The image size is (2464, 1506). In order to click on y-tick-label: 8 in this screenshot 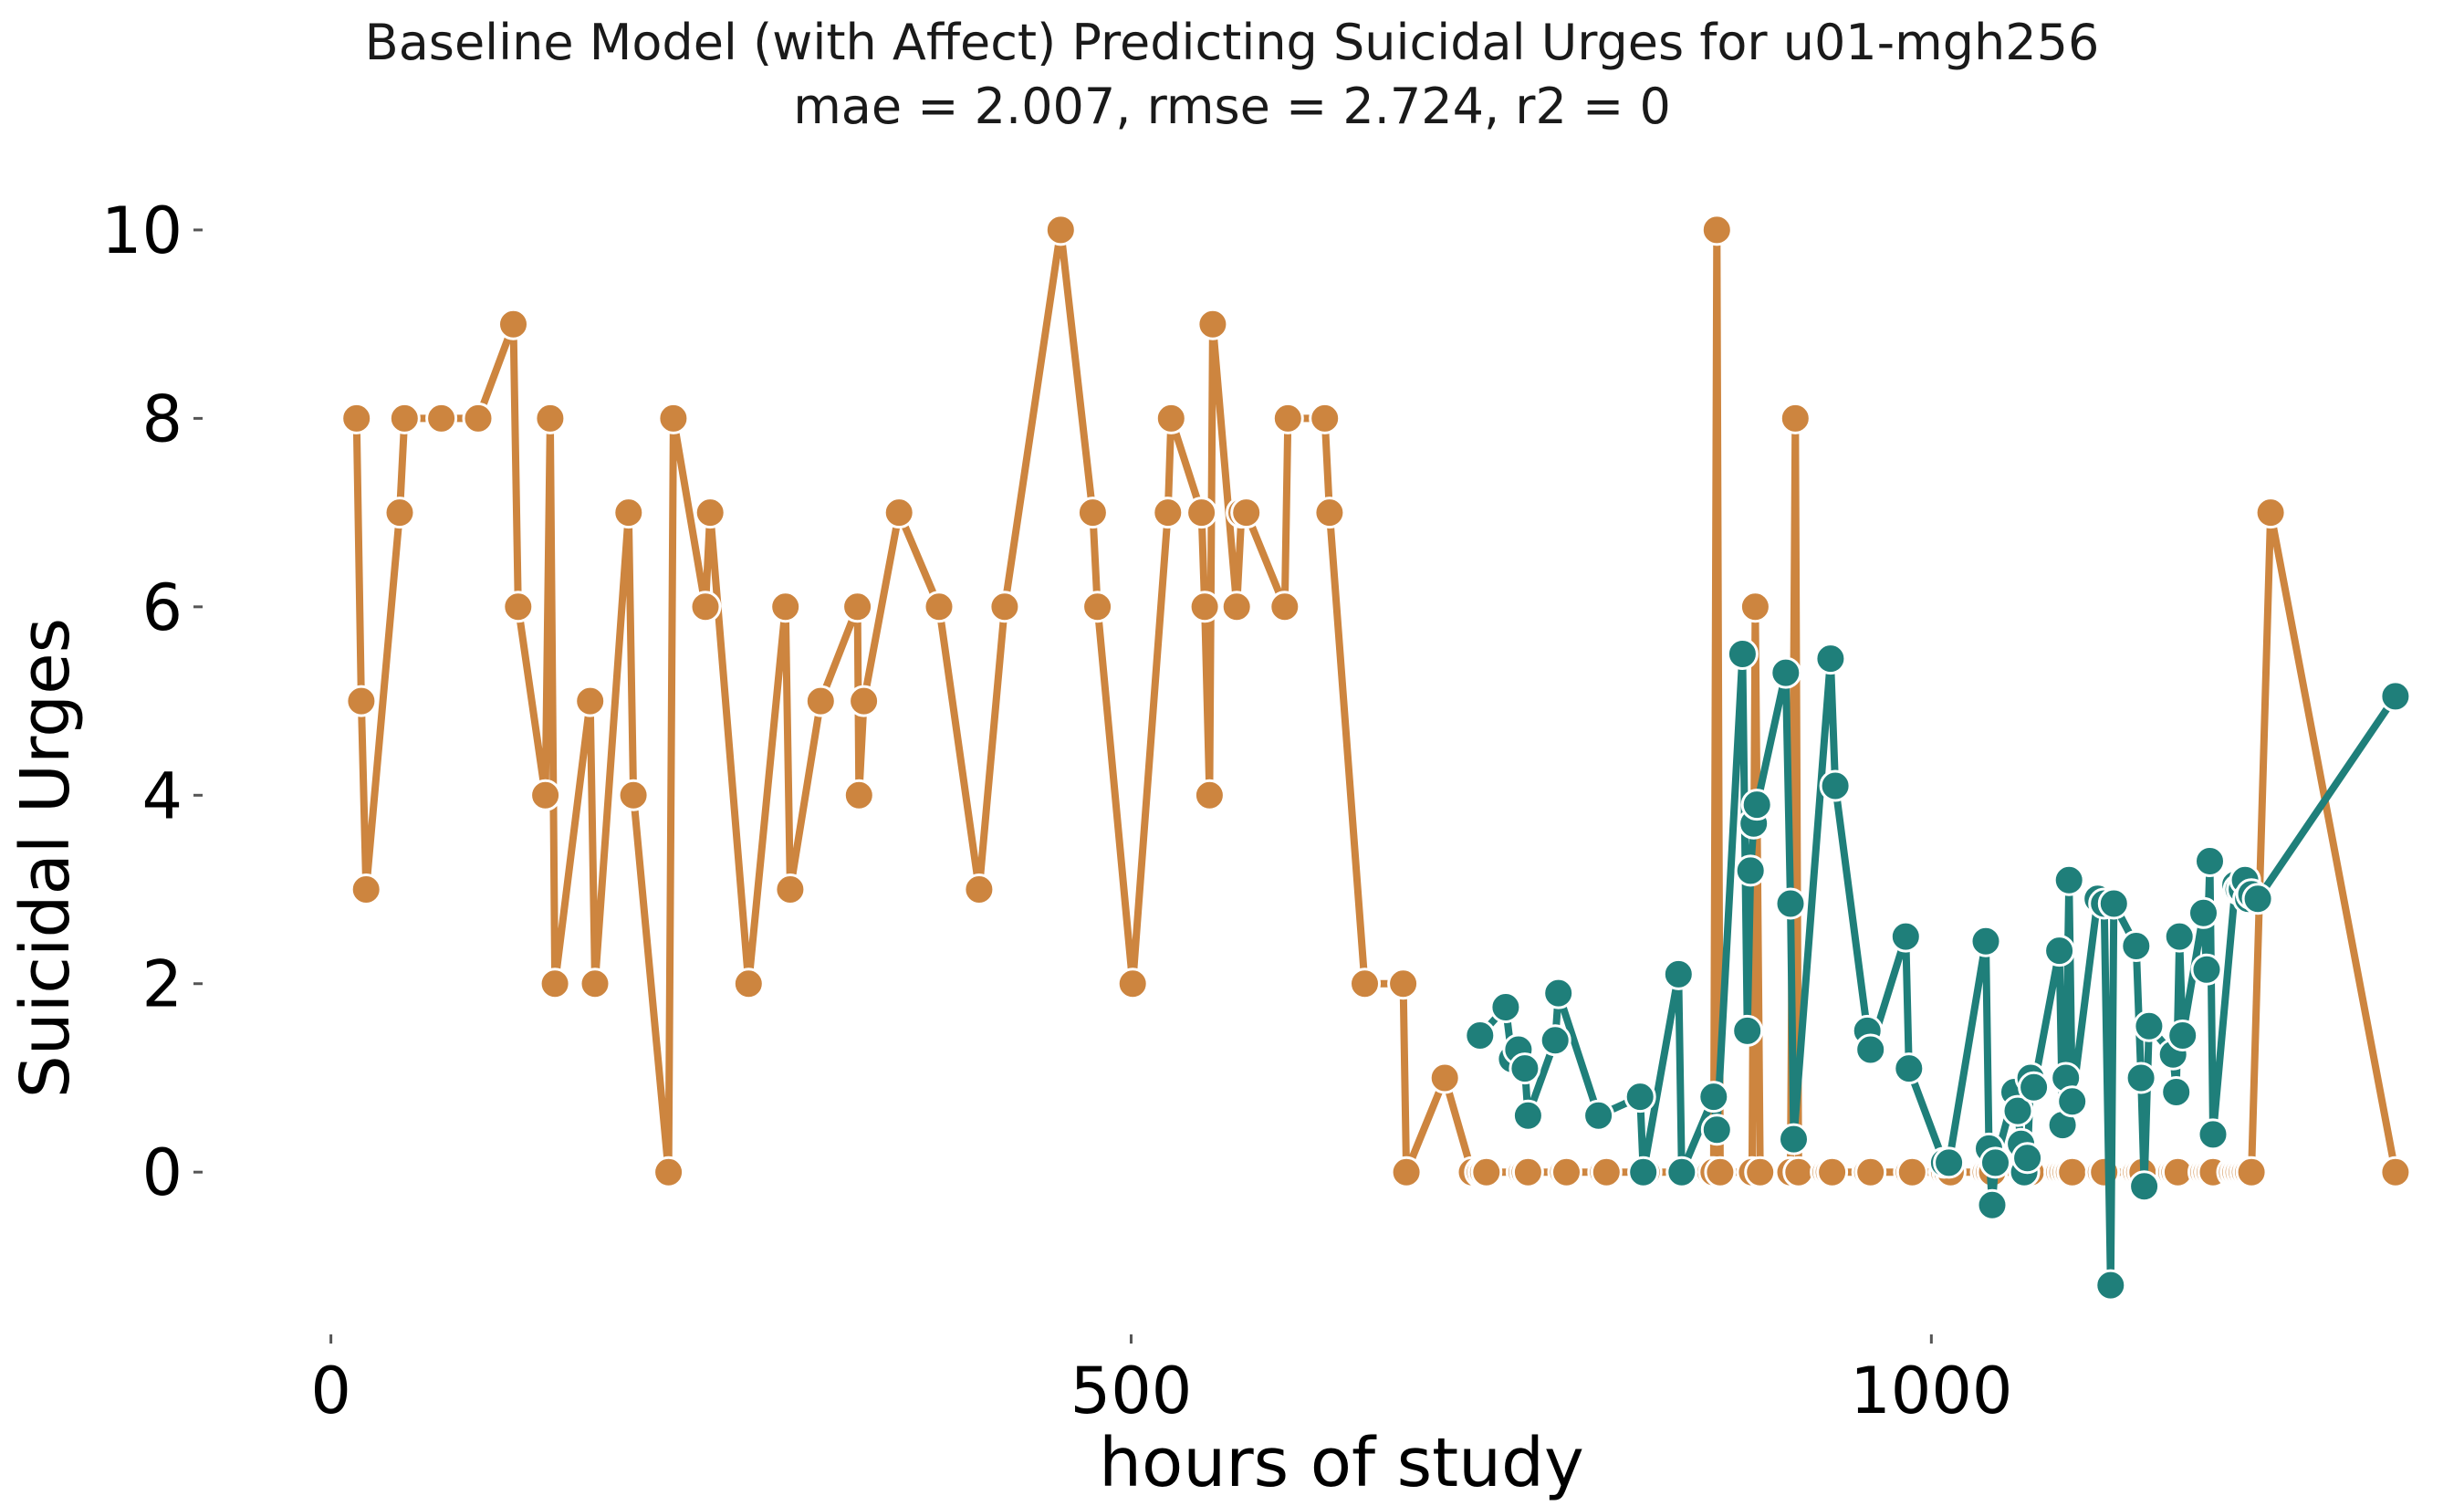, I will do `click(162, 419)`.